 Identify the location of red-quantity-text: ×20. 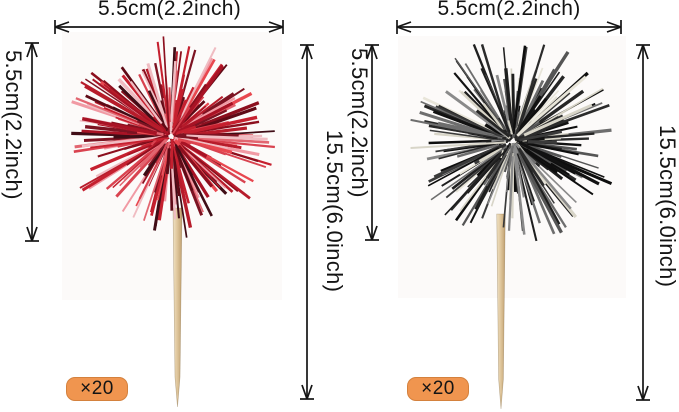
(97, 388).